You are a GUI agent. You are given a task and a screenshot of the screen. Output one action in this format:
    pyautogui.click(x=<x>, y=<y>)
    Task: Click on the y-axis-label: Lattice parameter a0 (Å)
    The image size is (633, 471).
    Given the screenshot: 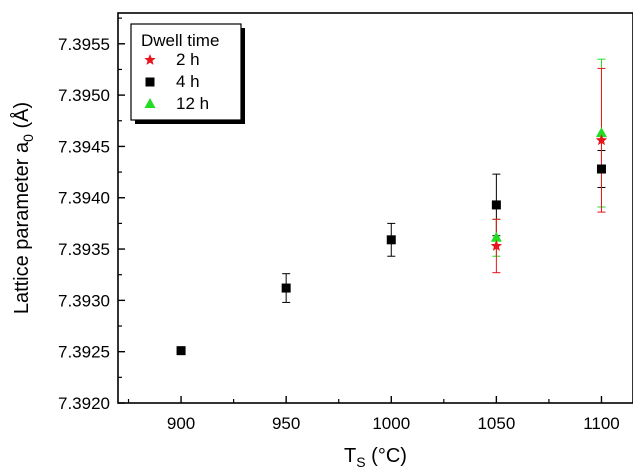 What is the action you would take?
    pyautogui.click(x=23, y=208)
    